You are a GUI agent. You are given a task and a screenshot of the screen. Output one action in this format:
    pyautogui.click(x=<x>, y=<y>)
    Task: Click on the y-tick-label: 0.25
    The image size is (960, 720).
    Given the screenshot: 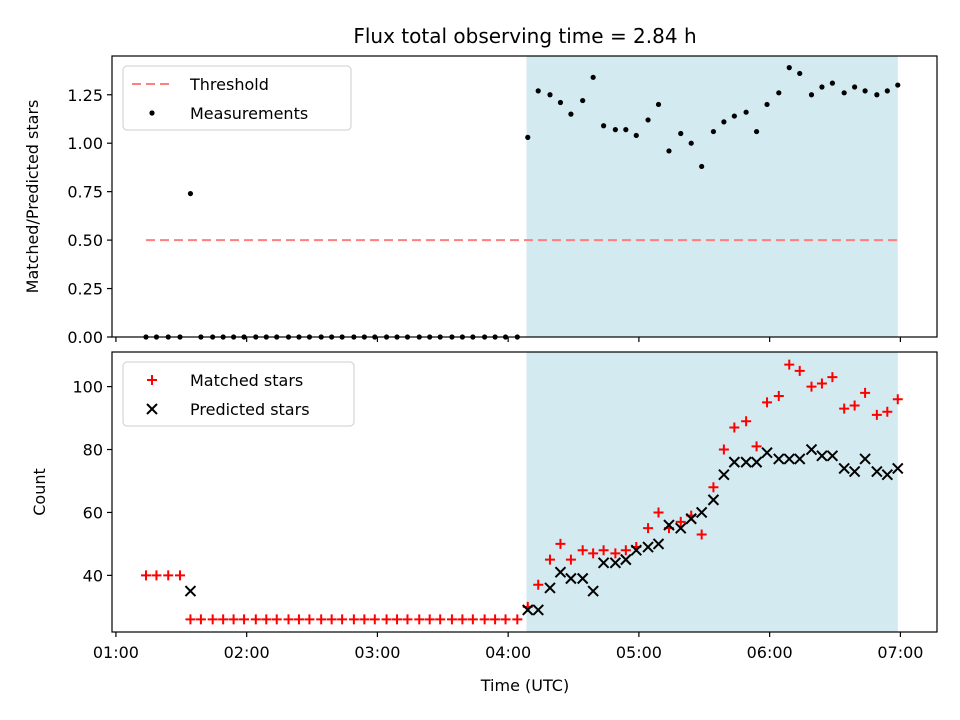 What is the action you would take?
    pyautogui.click(x=85, y=289)
    